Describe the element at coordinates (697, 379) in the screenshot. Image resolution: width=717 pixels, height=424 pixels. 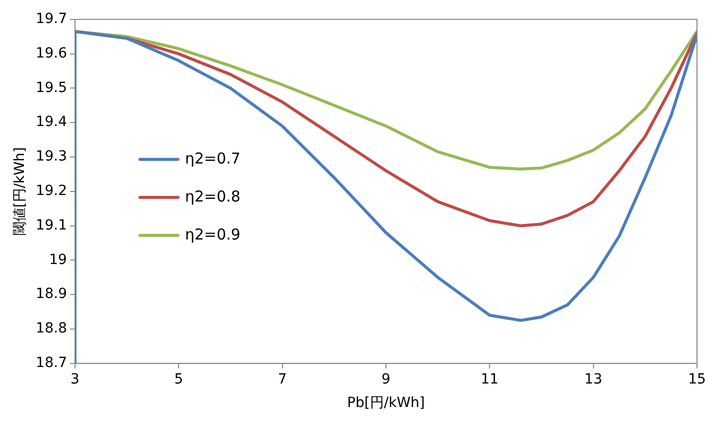
I see `x-tick-label: 15` at that location.